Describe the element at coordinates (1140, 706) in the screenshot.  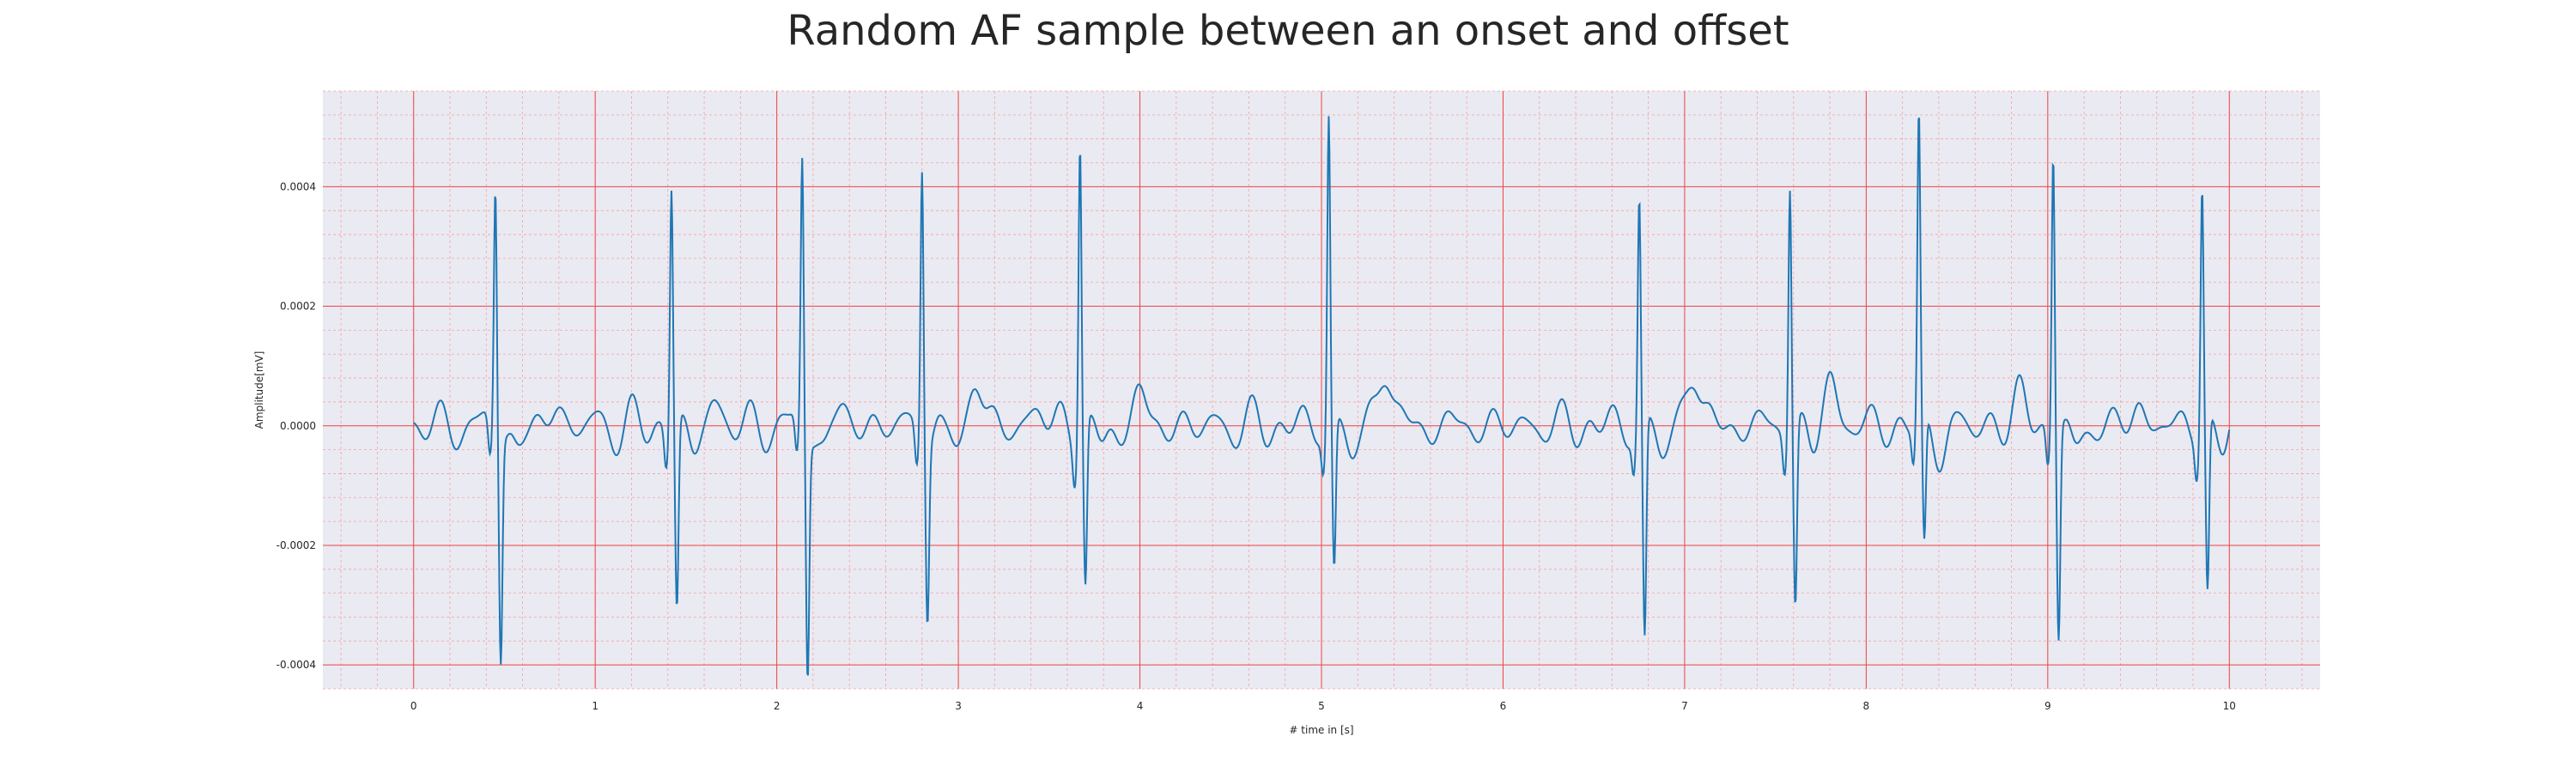
I see `x-tick-label: 4` at that location.